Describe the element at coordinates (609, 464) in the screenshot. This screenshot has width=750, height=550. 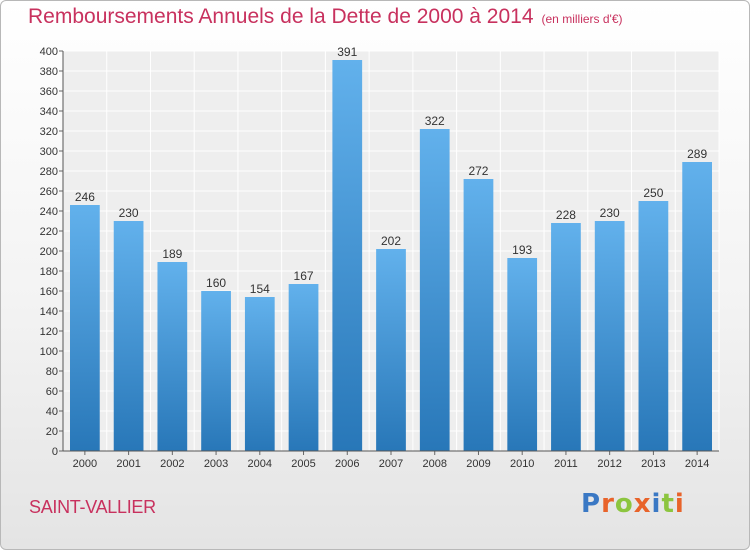
I see `x-tick-label: 2012` at that location.